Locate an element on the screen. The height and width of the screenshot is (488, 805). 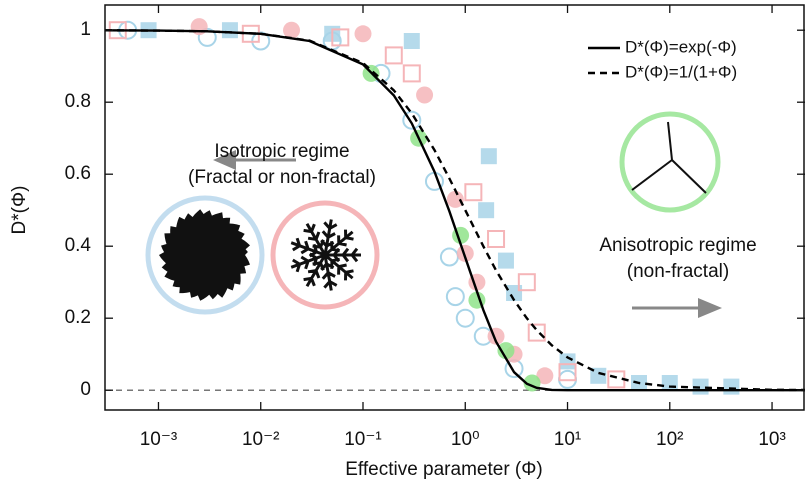
x-tick-label: 10⁻¹ is located at coordinates (363, 439).